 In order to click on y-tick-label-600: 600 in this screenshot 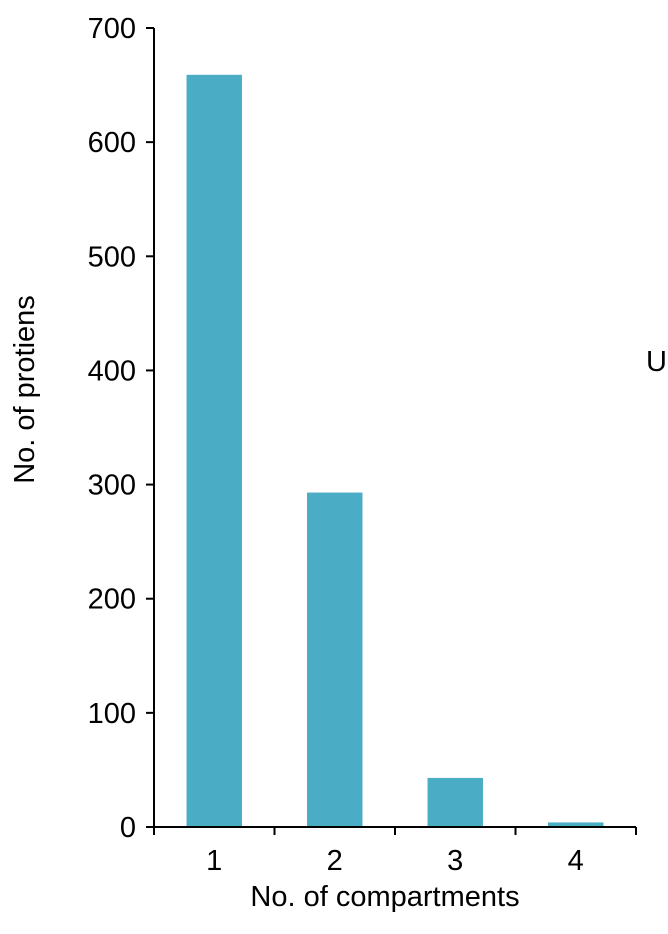, I will do `click(112, 143)`.